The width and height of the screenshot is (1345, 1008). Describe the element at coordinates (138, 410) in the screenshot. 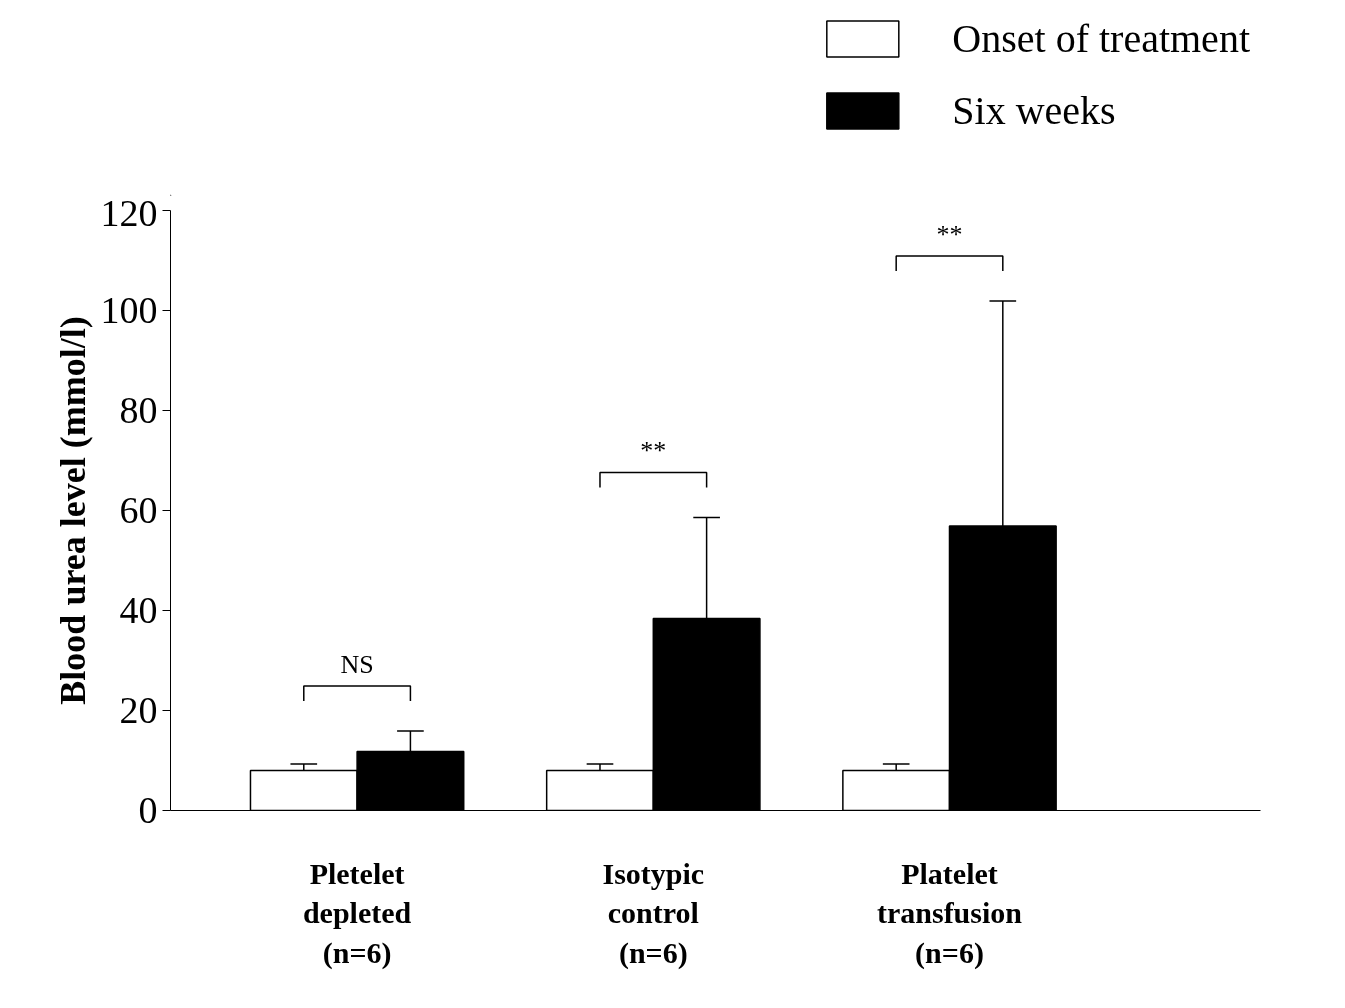

I see `y-tick-label: 80` at that location.